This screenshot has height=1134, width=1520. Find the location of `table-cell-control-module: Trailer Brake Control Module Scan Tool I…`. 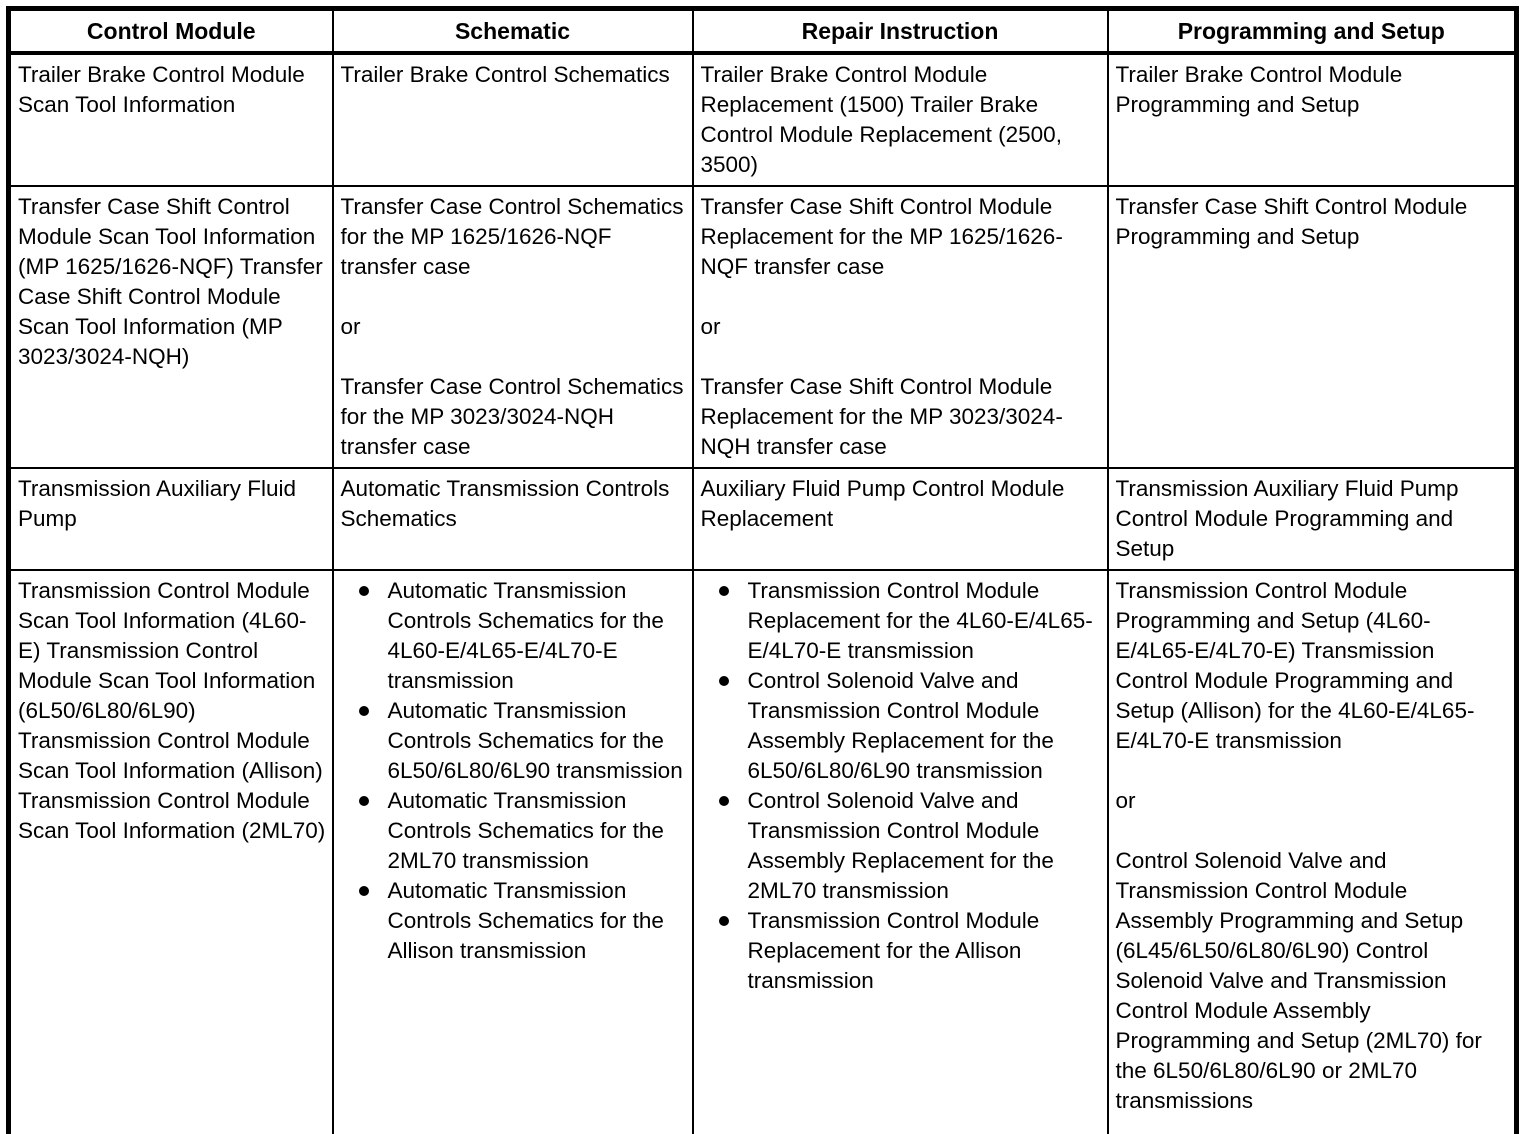

table-cell-control-module: Trailer Brake Control Module Scan Tool I… is located at coordinates (170, 119).